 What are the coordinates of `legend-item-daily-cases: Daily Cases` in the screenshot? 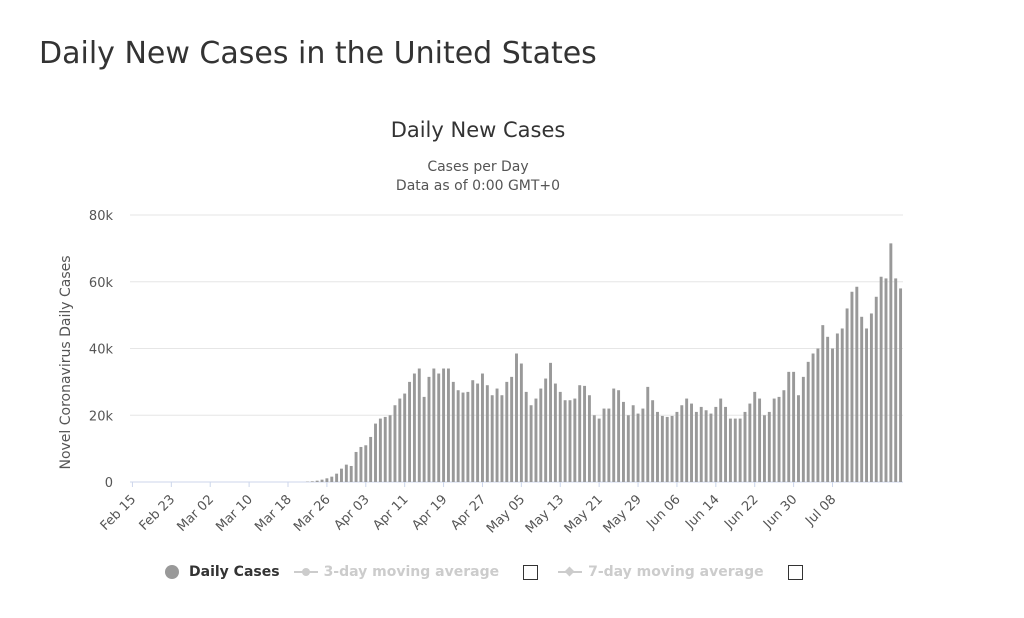 It's located at (222, 572).